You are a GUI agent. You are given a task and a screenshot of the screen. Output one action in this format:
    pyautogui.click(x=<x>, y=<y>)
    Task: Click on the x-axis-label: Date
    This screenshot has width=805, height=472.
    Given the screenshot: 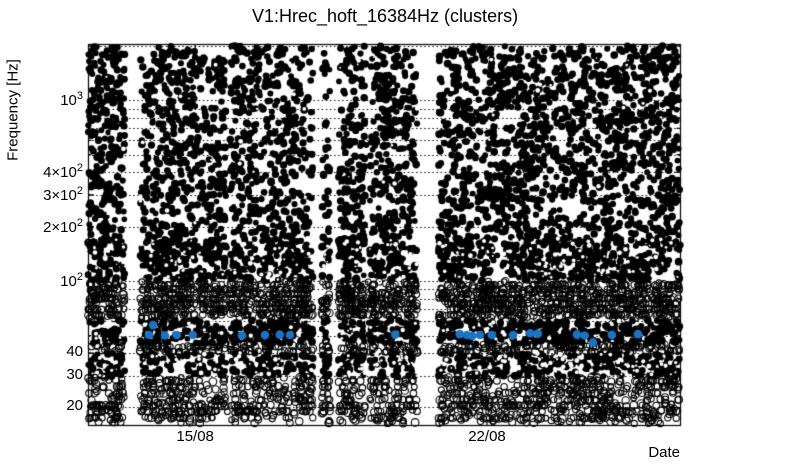 What is the action you would take?
    pyautogui.click(x=664, y=452)
    